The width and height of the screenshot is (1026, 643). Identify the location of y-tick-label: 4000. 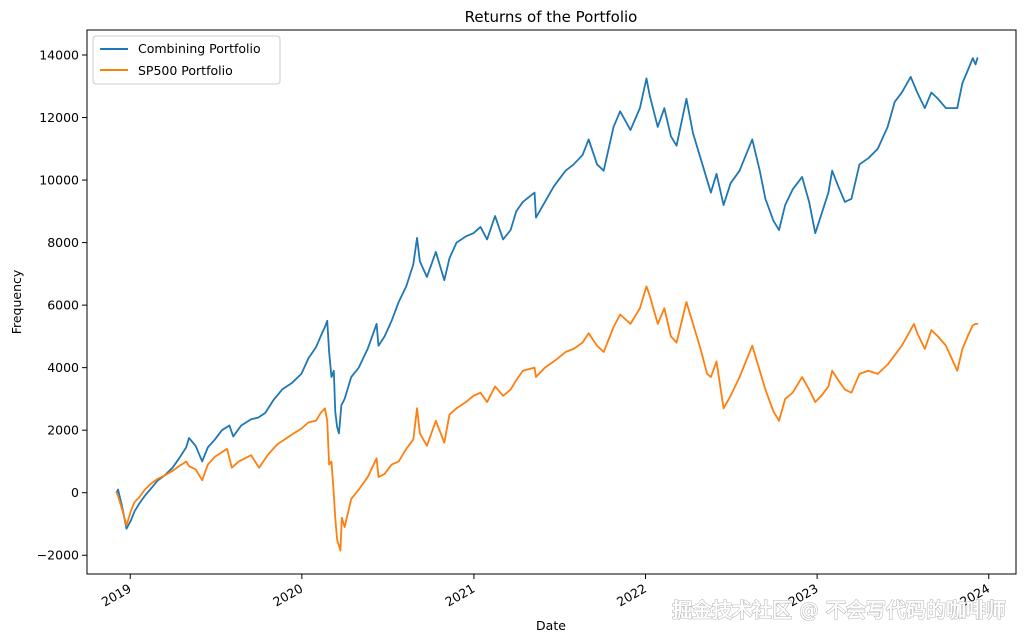
(63, 367).